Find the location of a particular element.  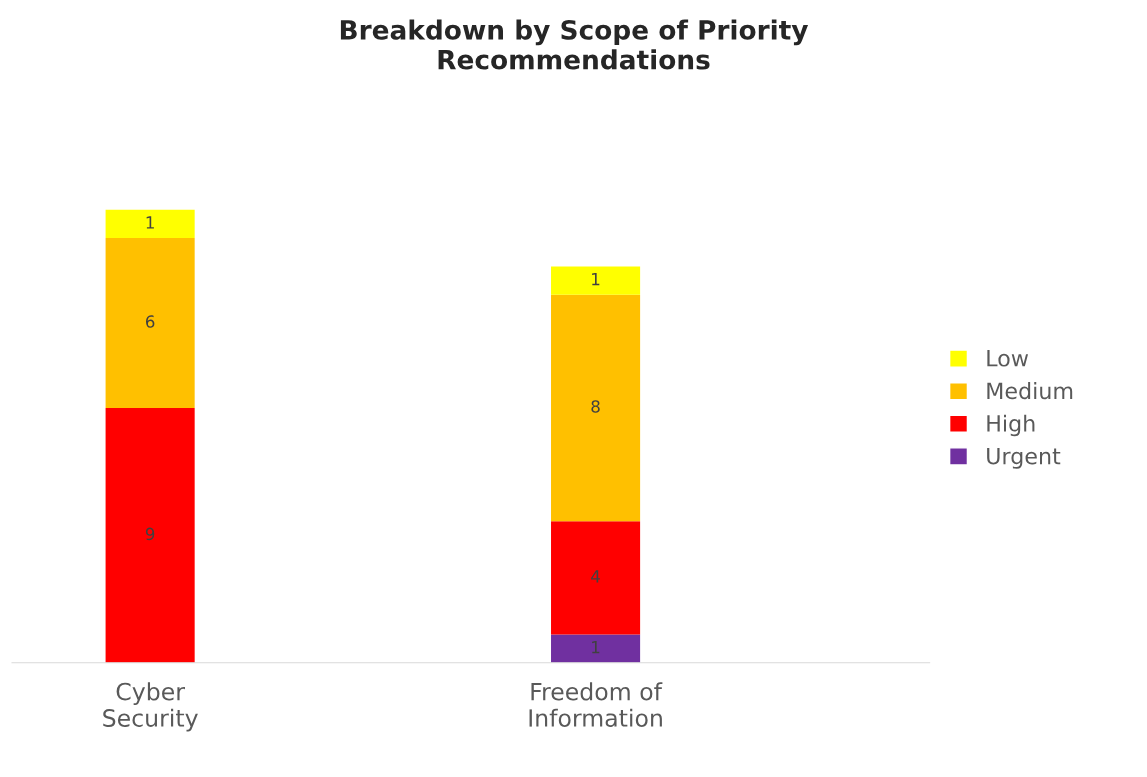

data-label: 8 is located at coordinates (595, 406).